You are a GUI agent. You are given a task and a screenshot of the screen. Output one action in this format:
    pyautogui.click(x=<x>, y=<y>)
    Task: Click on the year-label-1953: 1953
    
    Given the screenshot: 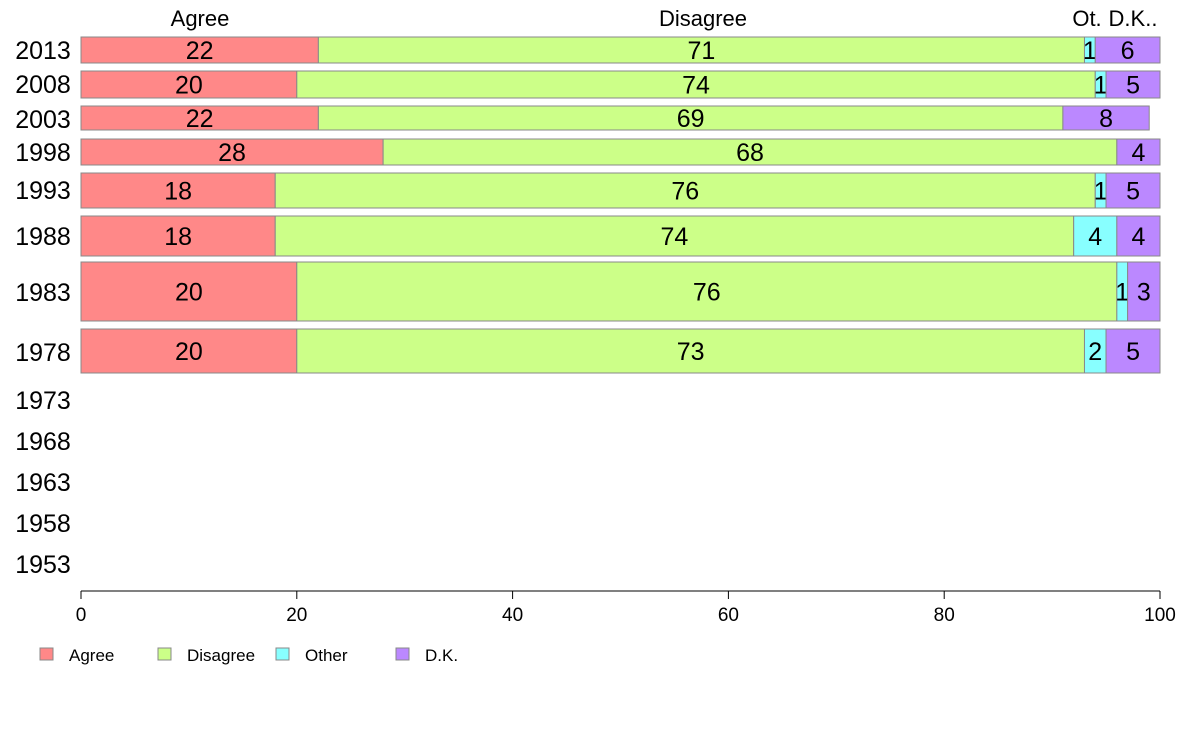 What is the action you would take?
    pyautogui.click(x=43, y=565)
    